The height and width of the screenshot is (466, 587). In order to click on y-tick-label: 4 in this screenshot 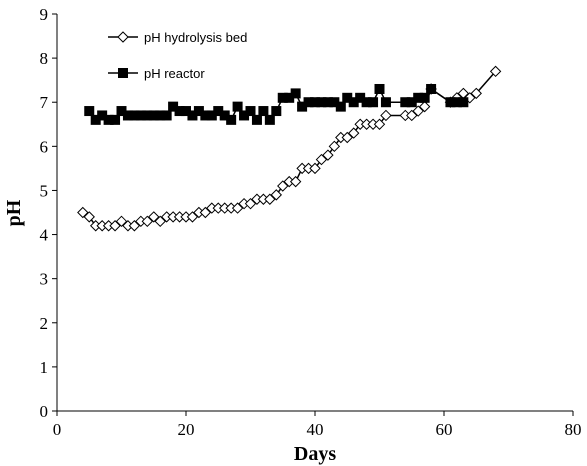, I will do `click(44, 235)`.